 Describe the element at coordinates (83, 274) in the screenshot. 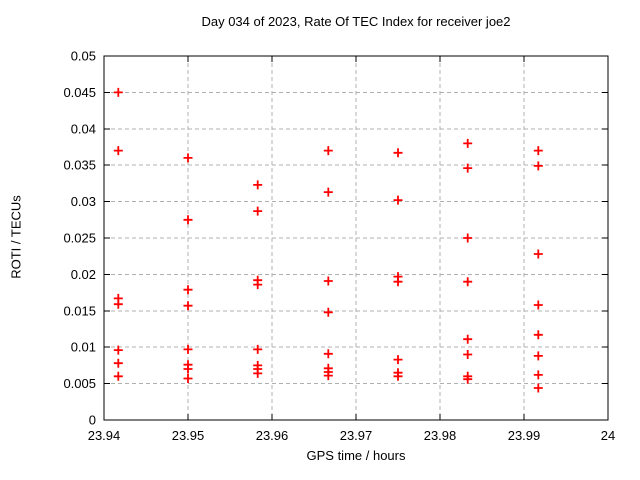

I see `y-tick-label: 0.02` at that location.